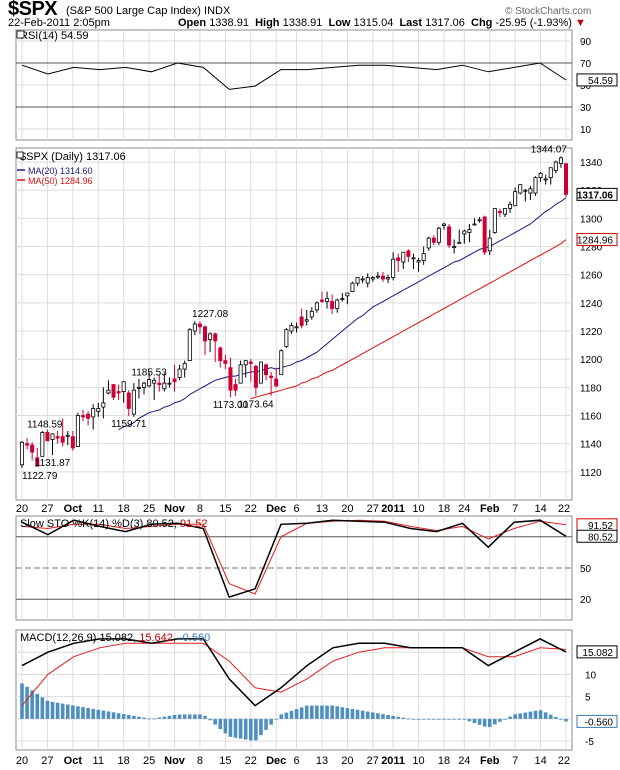  Describe the element at coordinates (393, 509) in the screenshot. I see `price-x-label: 2011` at that location.